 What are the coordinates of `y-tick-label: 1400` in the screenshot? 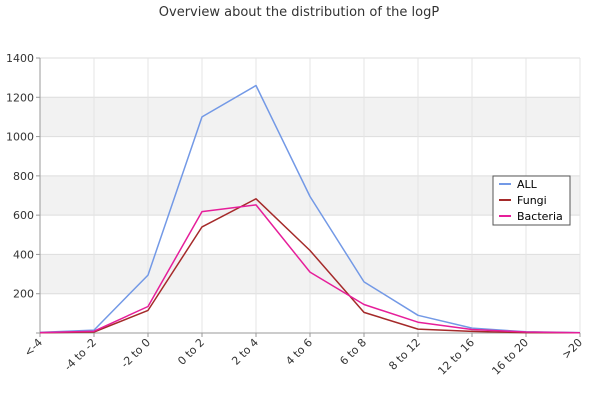 It's located at (20, 58).